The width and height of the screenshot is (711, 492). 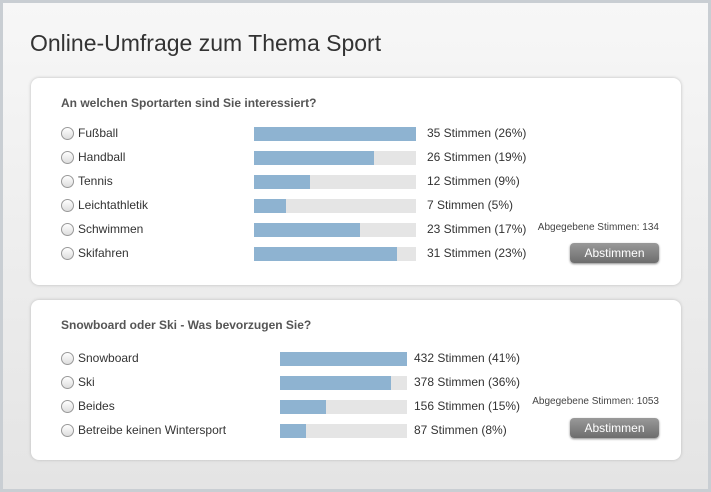 I want to click on poll-option: Handball 26 Stimmen (19%), so click(x=361, y=158).